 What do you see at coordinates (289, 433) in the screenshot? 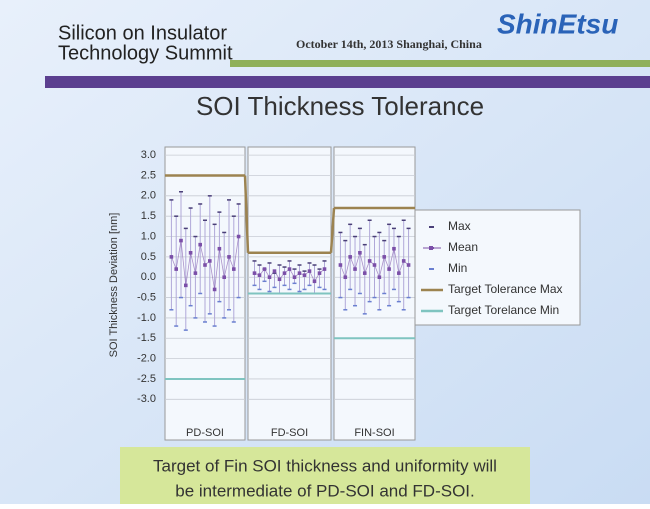
I see `panel-label: FD-SOI` at bounding box center [289, 433].